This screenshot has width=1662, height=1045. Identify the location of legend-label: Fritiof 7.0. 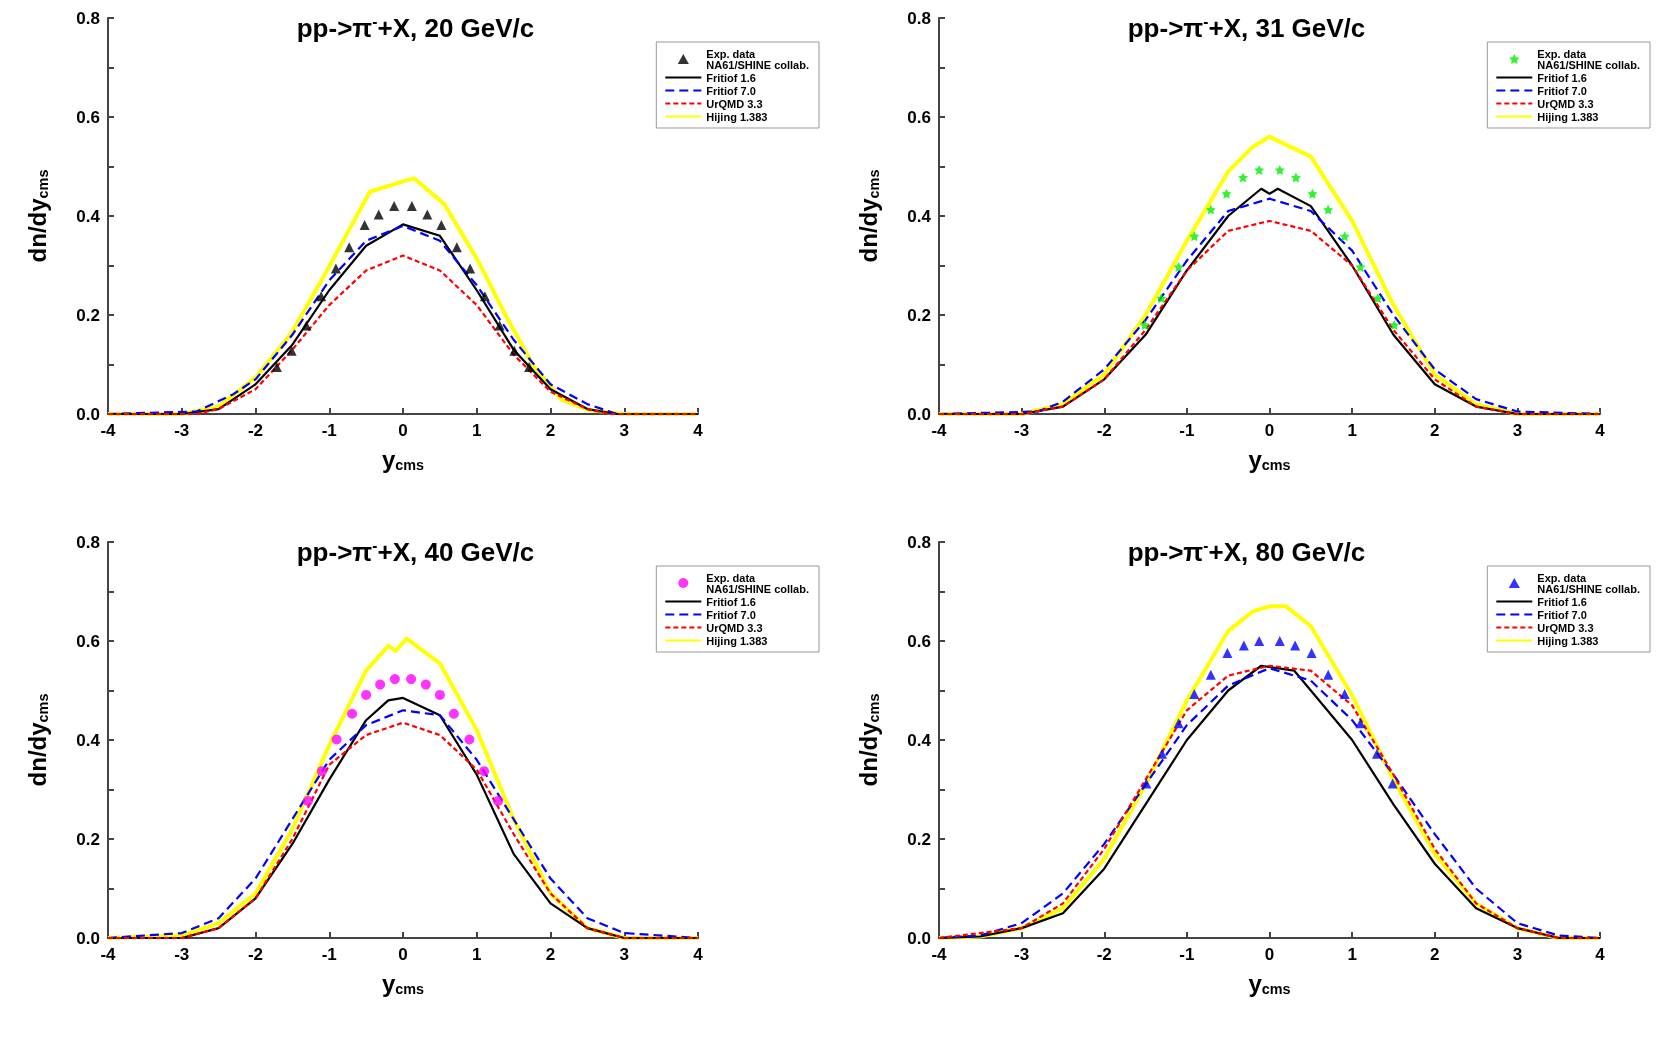
(1562, 90).